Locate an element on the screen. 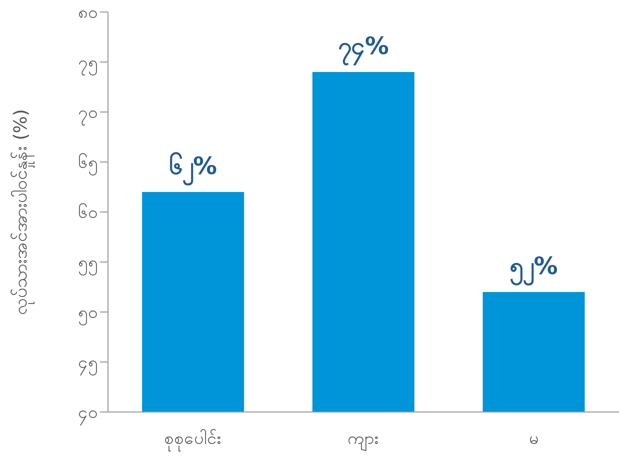 The height and width of the screenshot is (466, 623). x-tick-label: စုစုပေါင်း is located at coordinates (193, 440).